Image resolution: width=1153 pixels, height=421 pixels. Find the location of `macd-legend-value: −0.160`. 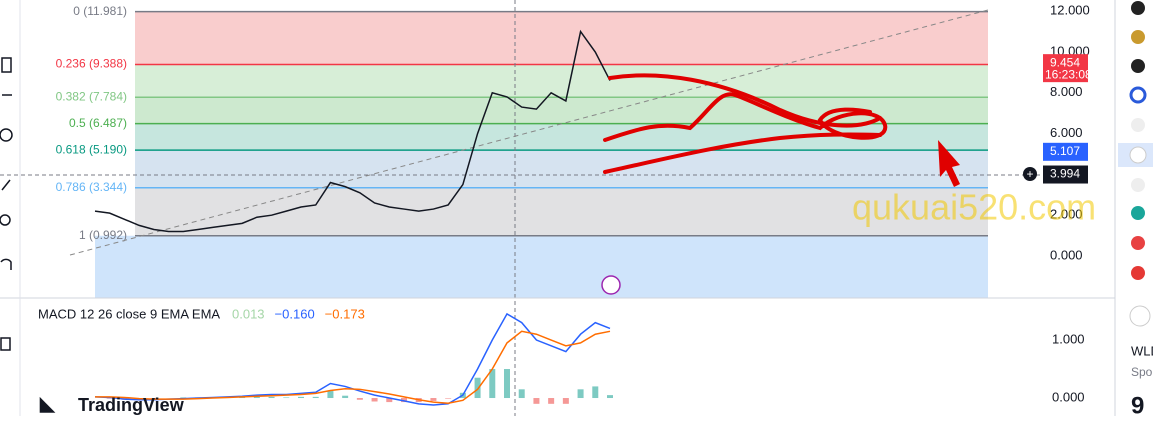

macd-legend-value: −0.160 is located at coordinates (295, 313).